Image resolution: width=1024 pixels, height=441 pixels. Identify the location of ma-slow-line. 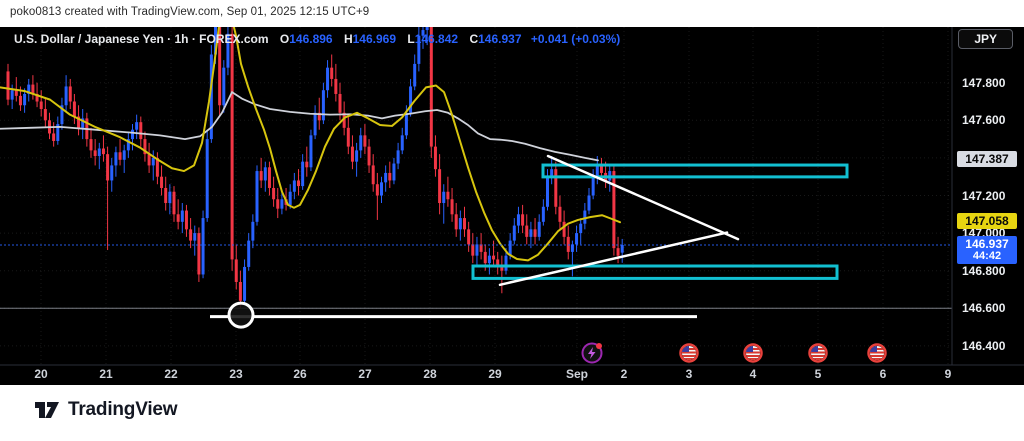
(299, 126).